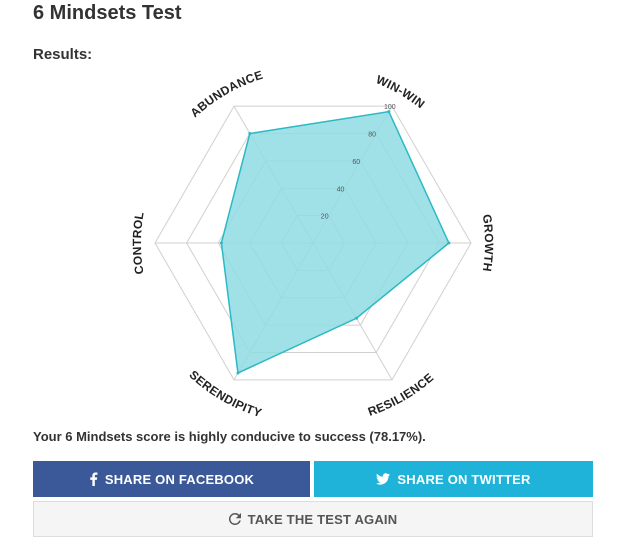  I want to click on radar-tick-labels: 20 40 60 80 100, so click(358, 162).